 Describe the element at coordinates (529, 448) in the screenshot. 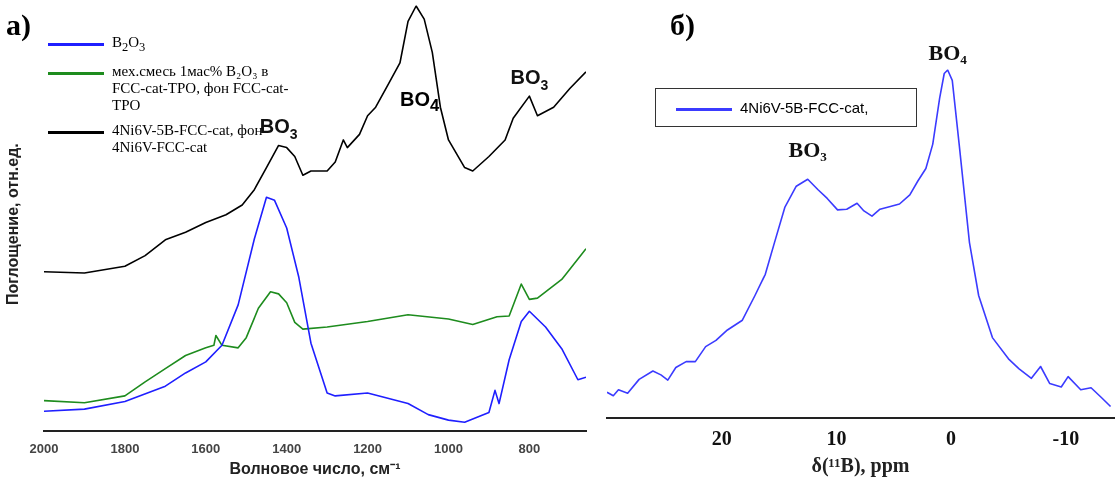

I see `x-tick-label: 800` at that location.